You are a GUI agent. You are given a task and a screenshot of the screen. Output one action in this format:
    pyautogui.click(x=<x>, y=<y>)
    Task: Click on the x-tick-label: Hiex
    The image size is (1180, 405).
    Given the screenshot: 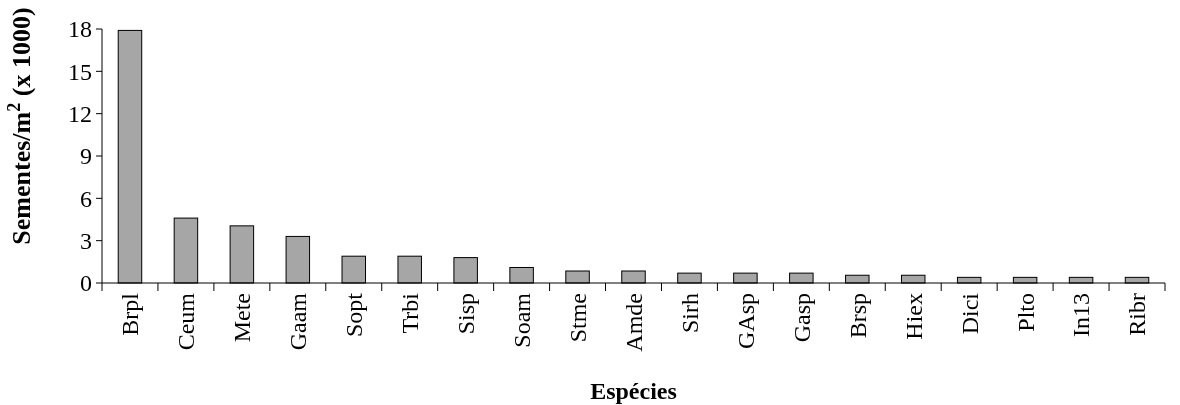 What is the action you would take?
    pyautogui.click(x=913, y=316)
    